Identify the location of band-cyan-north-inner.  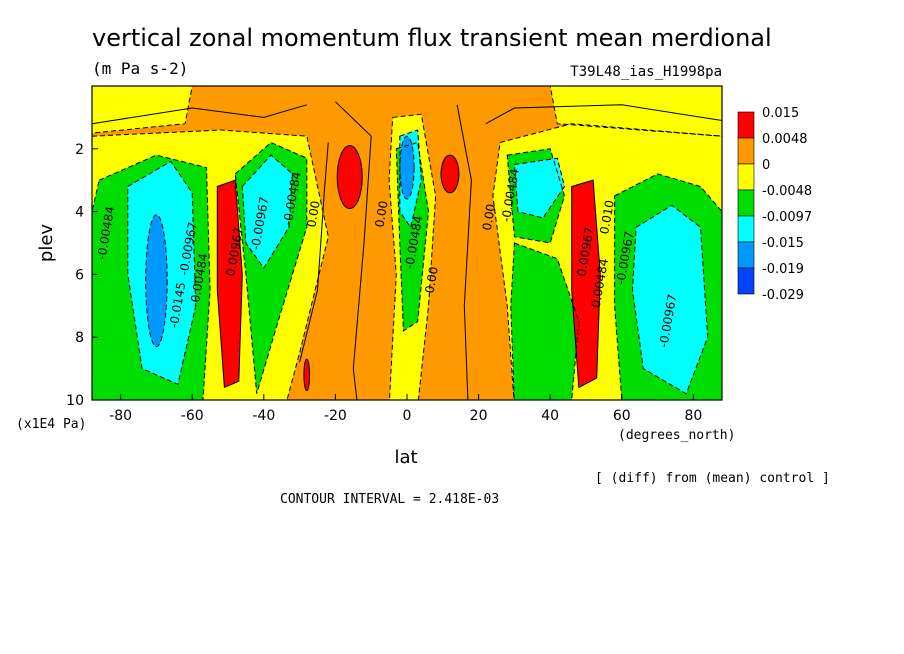
(539, 188).